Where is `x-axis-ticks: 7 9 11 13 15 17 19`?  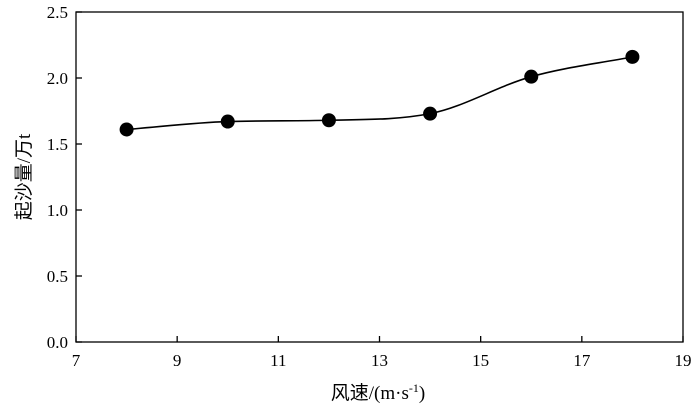 x-axis-ticks: 7 9 11 13 15 17 19 is located at coordinates (382, 353).